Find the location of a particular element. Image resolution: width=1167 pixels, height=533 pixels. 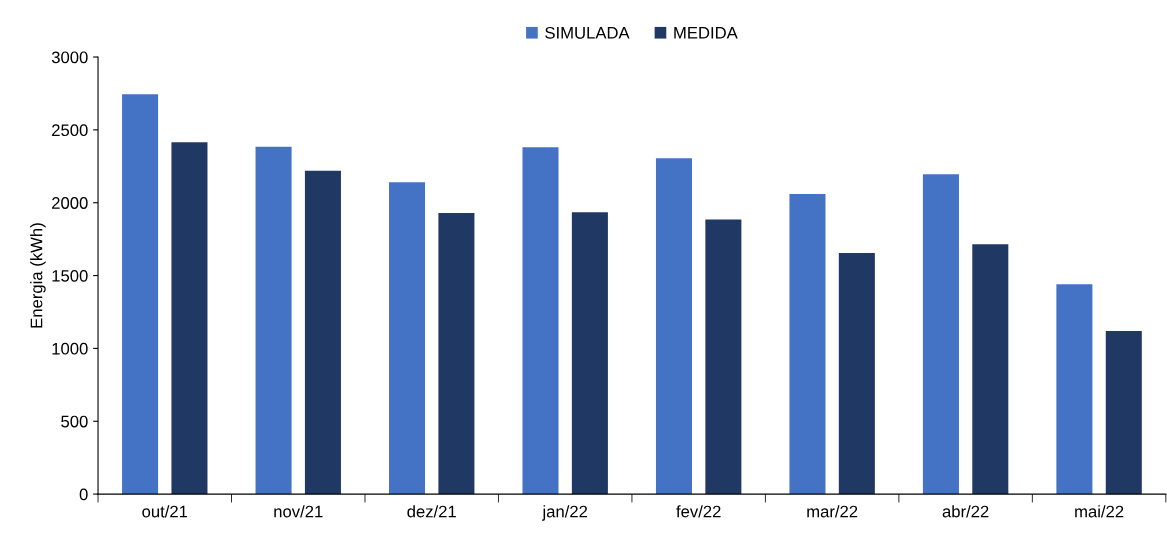

y-tick-label: 0 is located at coordinates (83, 494).